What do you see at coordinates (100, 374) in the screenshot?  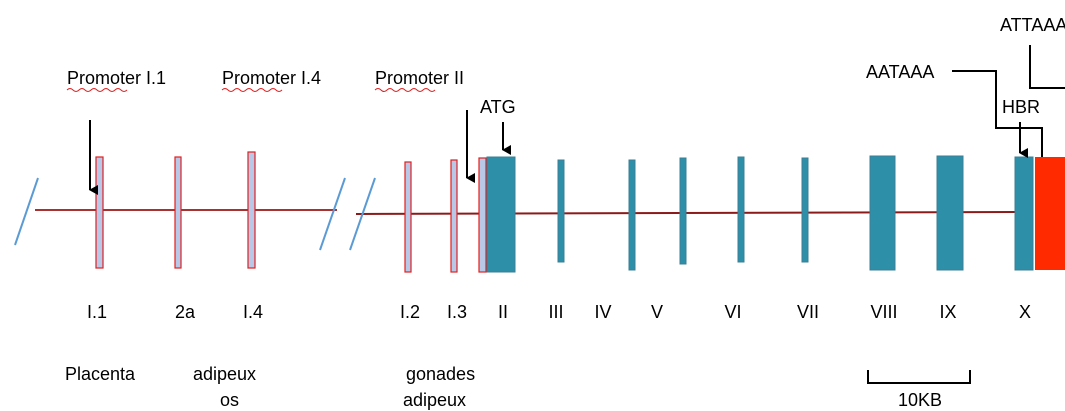 I see `tissue-label: Placenta` at bounding box center [100, 374].